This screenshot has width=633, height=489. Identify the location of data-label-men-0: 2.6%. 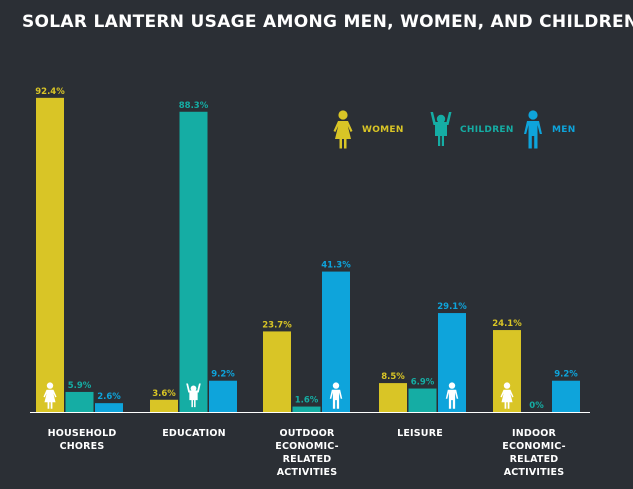
(109, 397).